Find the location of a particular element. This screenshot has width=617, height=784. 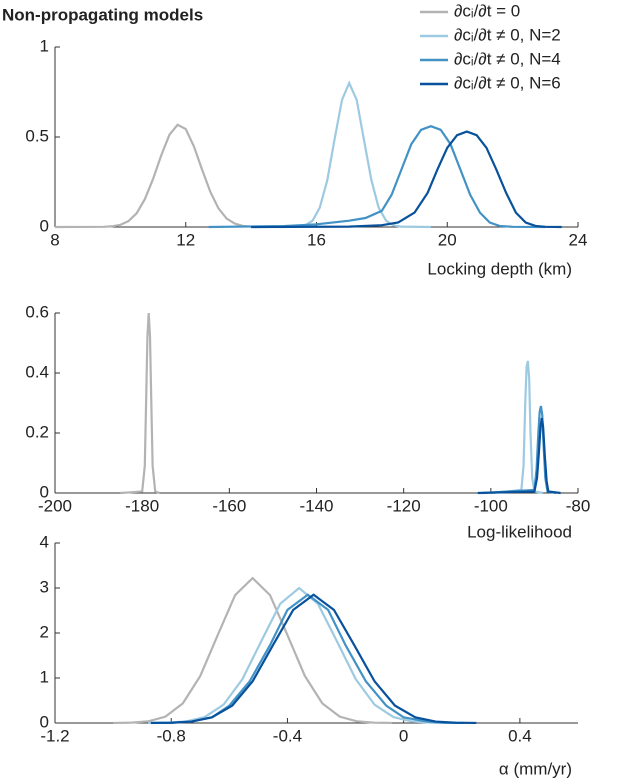

legend-label: ∂cᵢ/∂t = 0 is located at coordinates (487, 10).